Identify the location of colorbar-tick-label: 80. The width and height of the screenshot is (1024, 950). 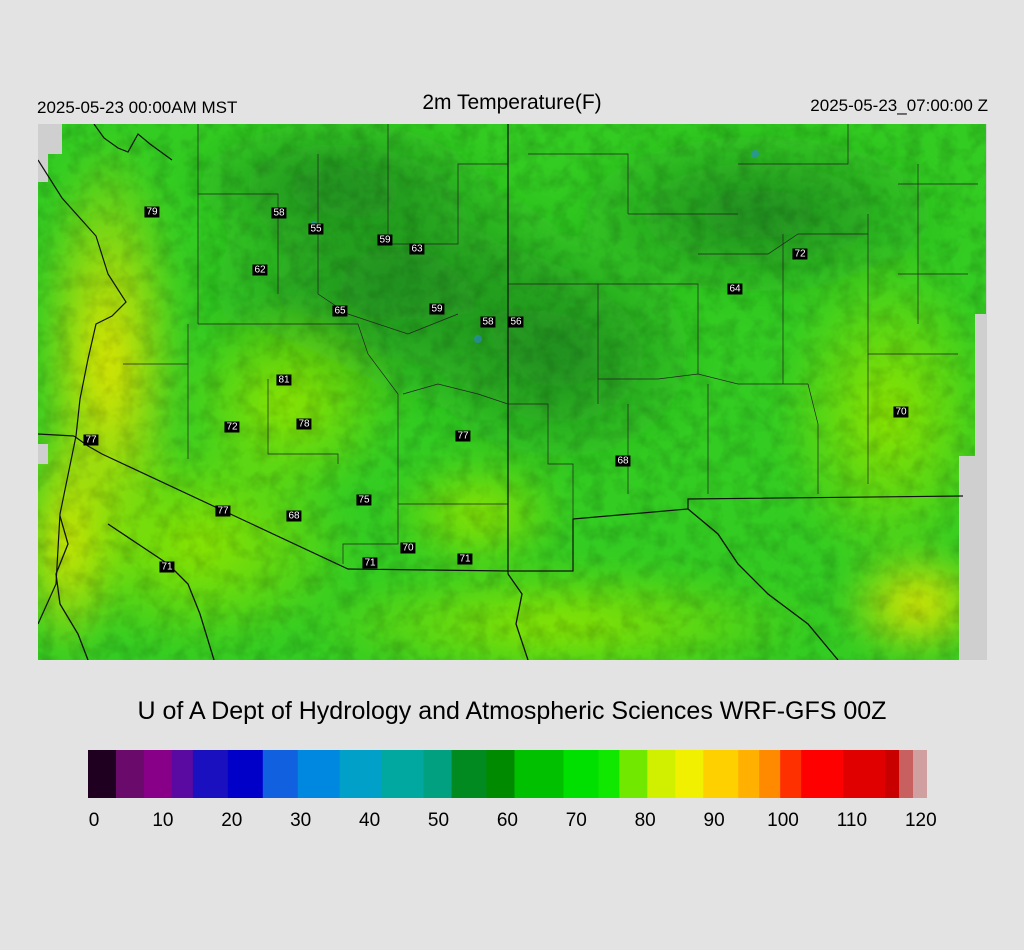
(645, 820).